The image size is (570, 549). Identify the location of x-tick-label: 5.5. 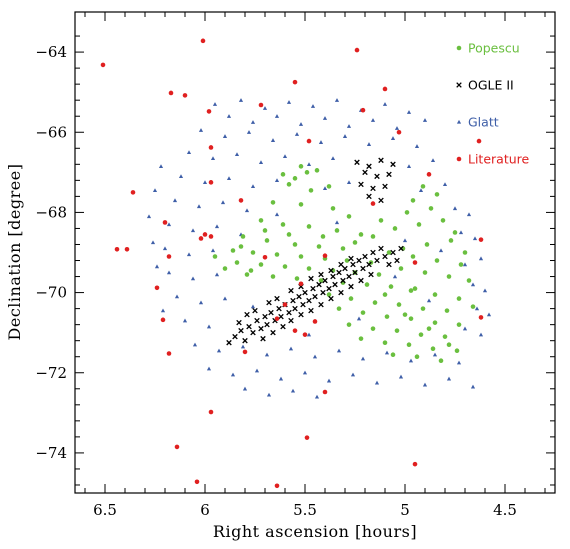
(305, 510).